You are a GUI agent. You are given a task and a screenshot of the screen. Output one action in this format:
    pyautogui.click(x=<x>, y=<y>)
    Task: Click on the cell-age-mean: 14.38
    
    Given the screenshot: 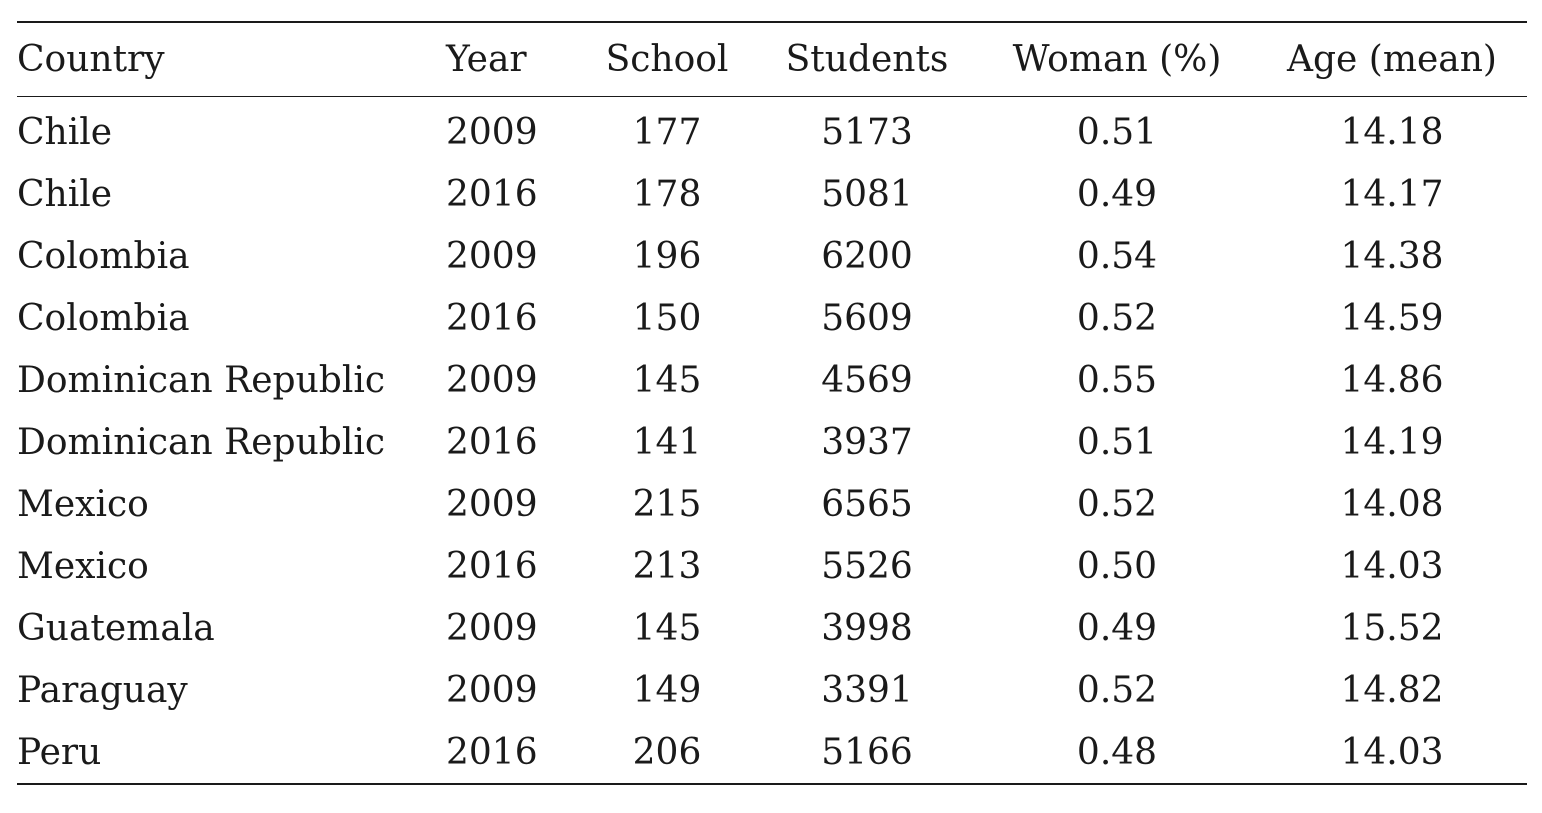 What is the action you would take?
    pyautogui.click(x=1392, y=256)
    